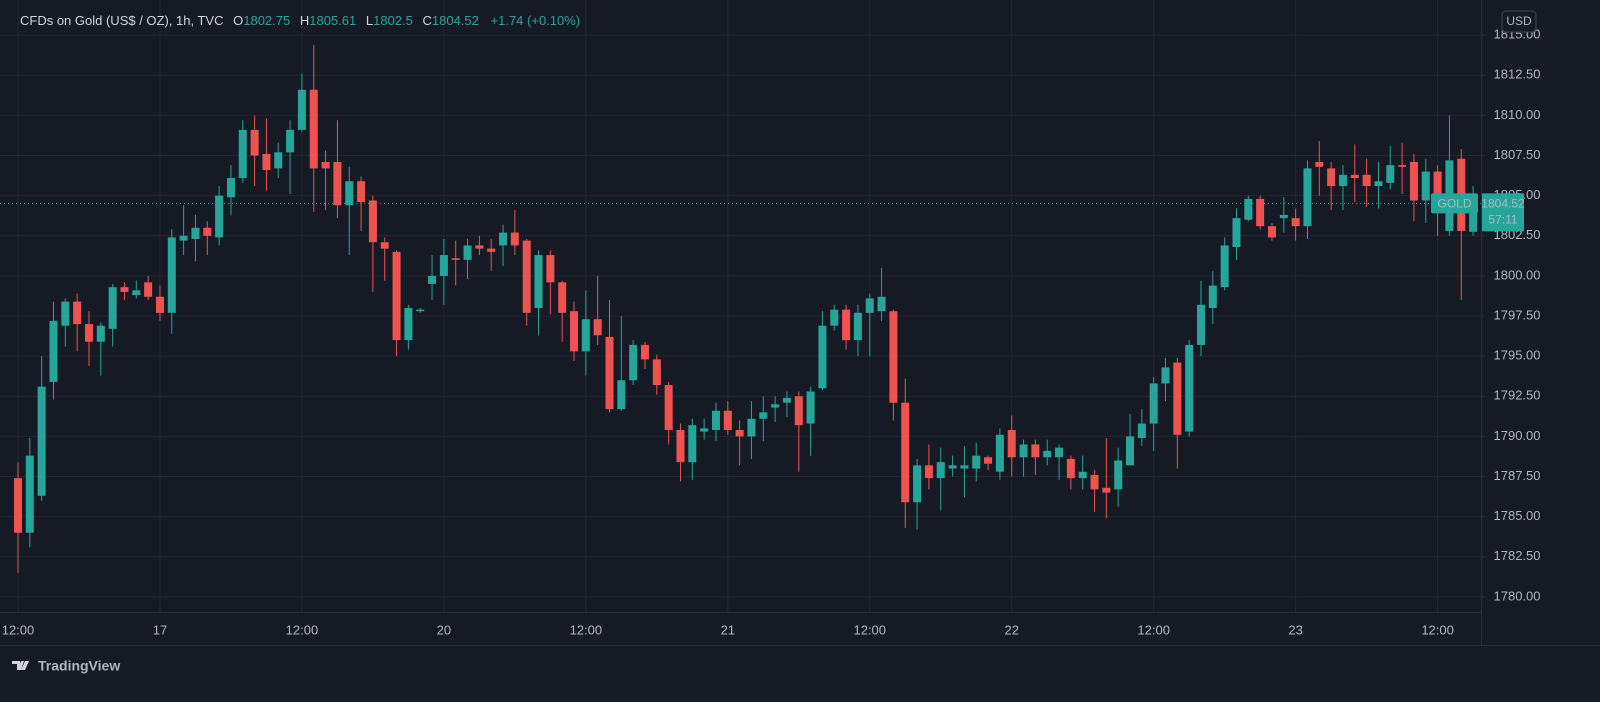 This screenshot has height=702, width=1600. I want to click on x-tick-label: 22, so click(1011, 629).